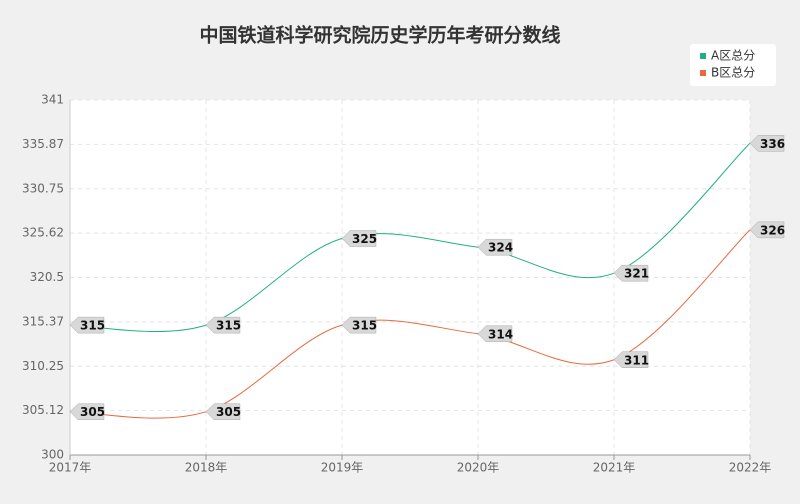  What do you see at coordinates (70, 468) in the screenshot?
I see `x-tick-label: 2017年` at bounding box center [70, 468].